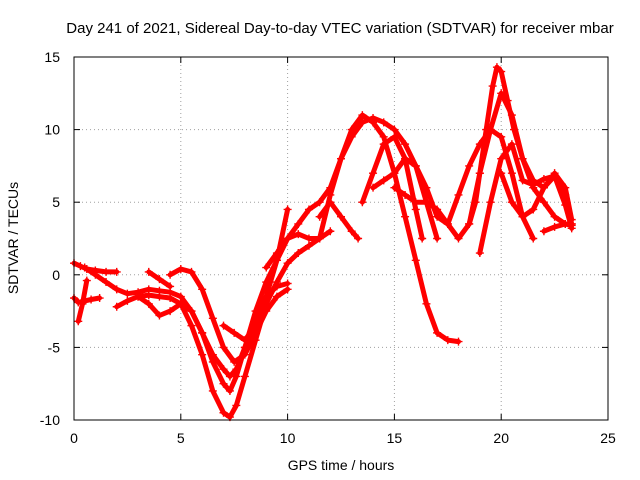 The width and height of the screenshot is (640, 480). What do you see at coordinates (54, 347) in the screenshot?
I see `y-tick-label: -5` at bounding box center [54, 347].